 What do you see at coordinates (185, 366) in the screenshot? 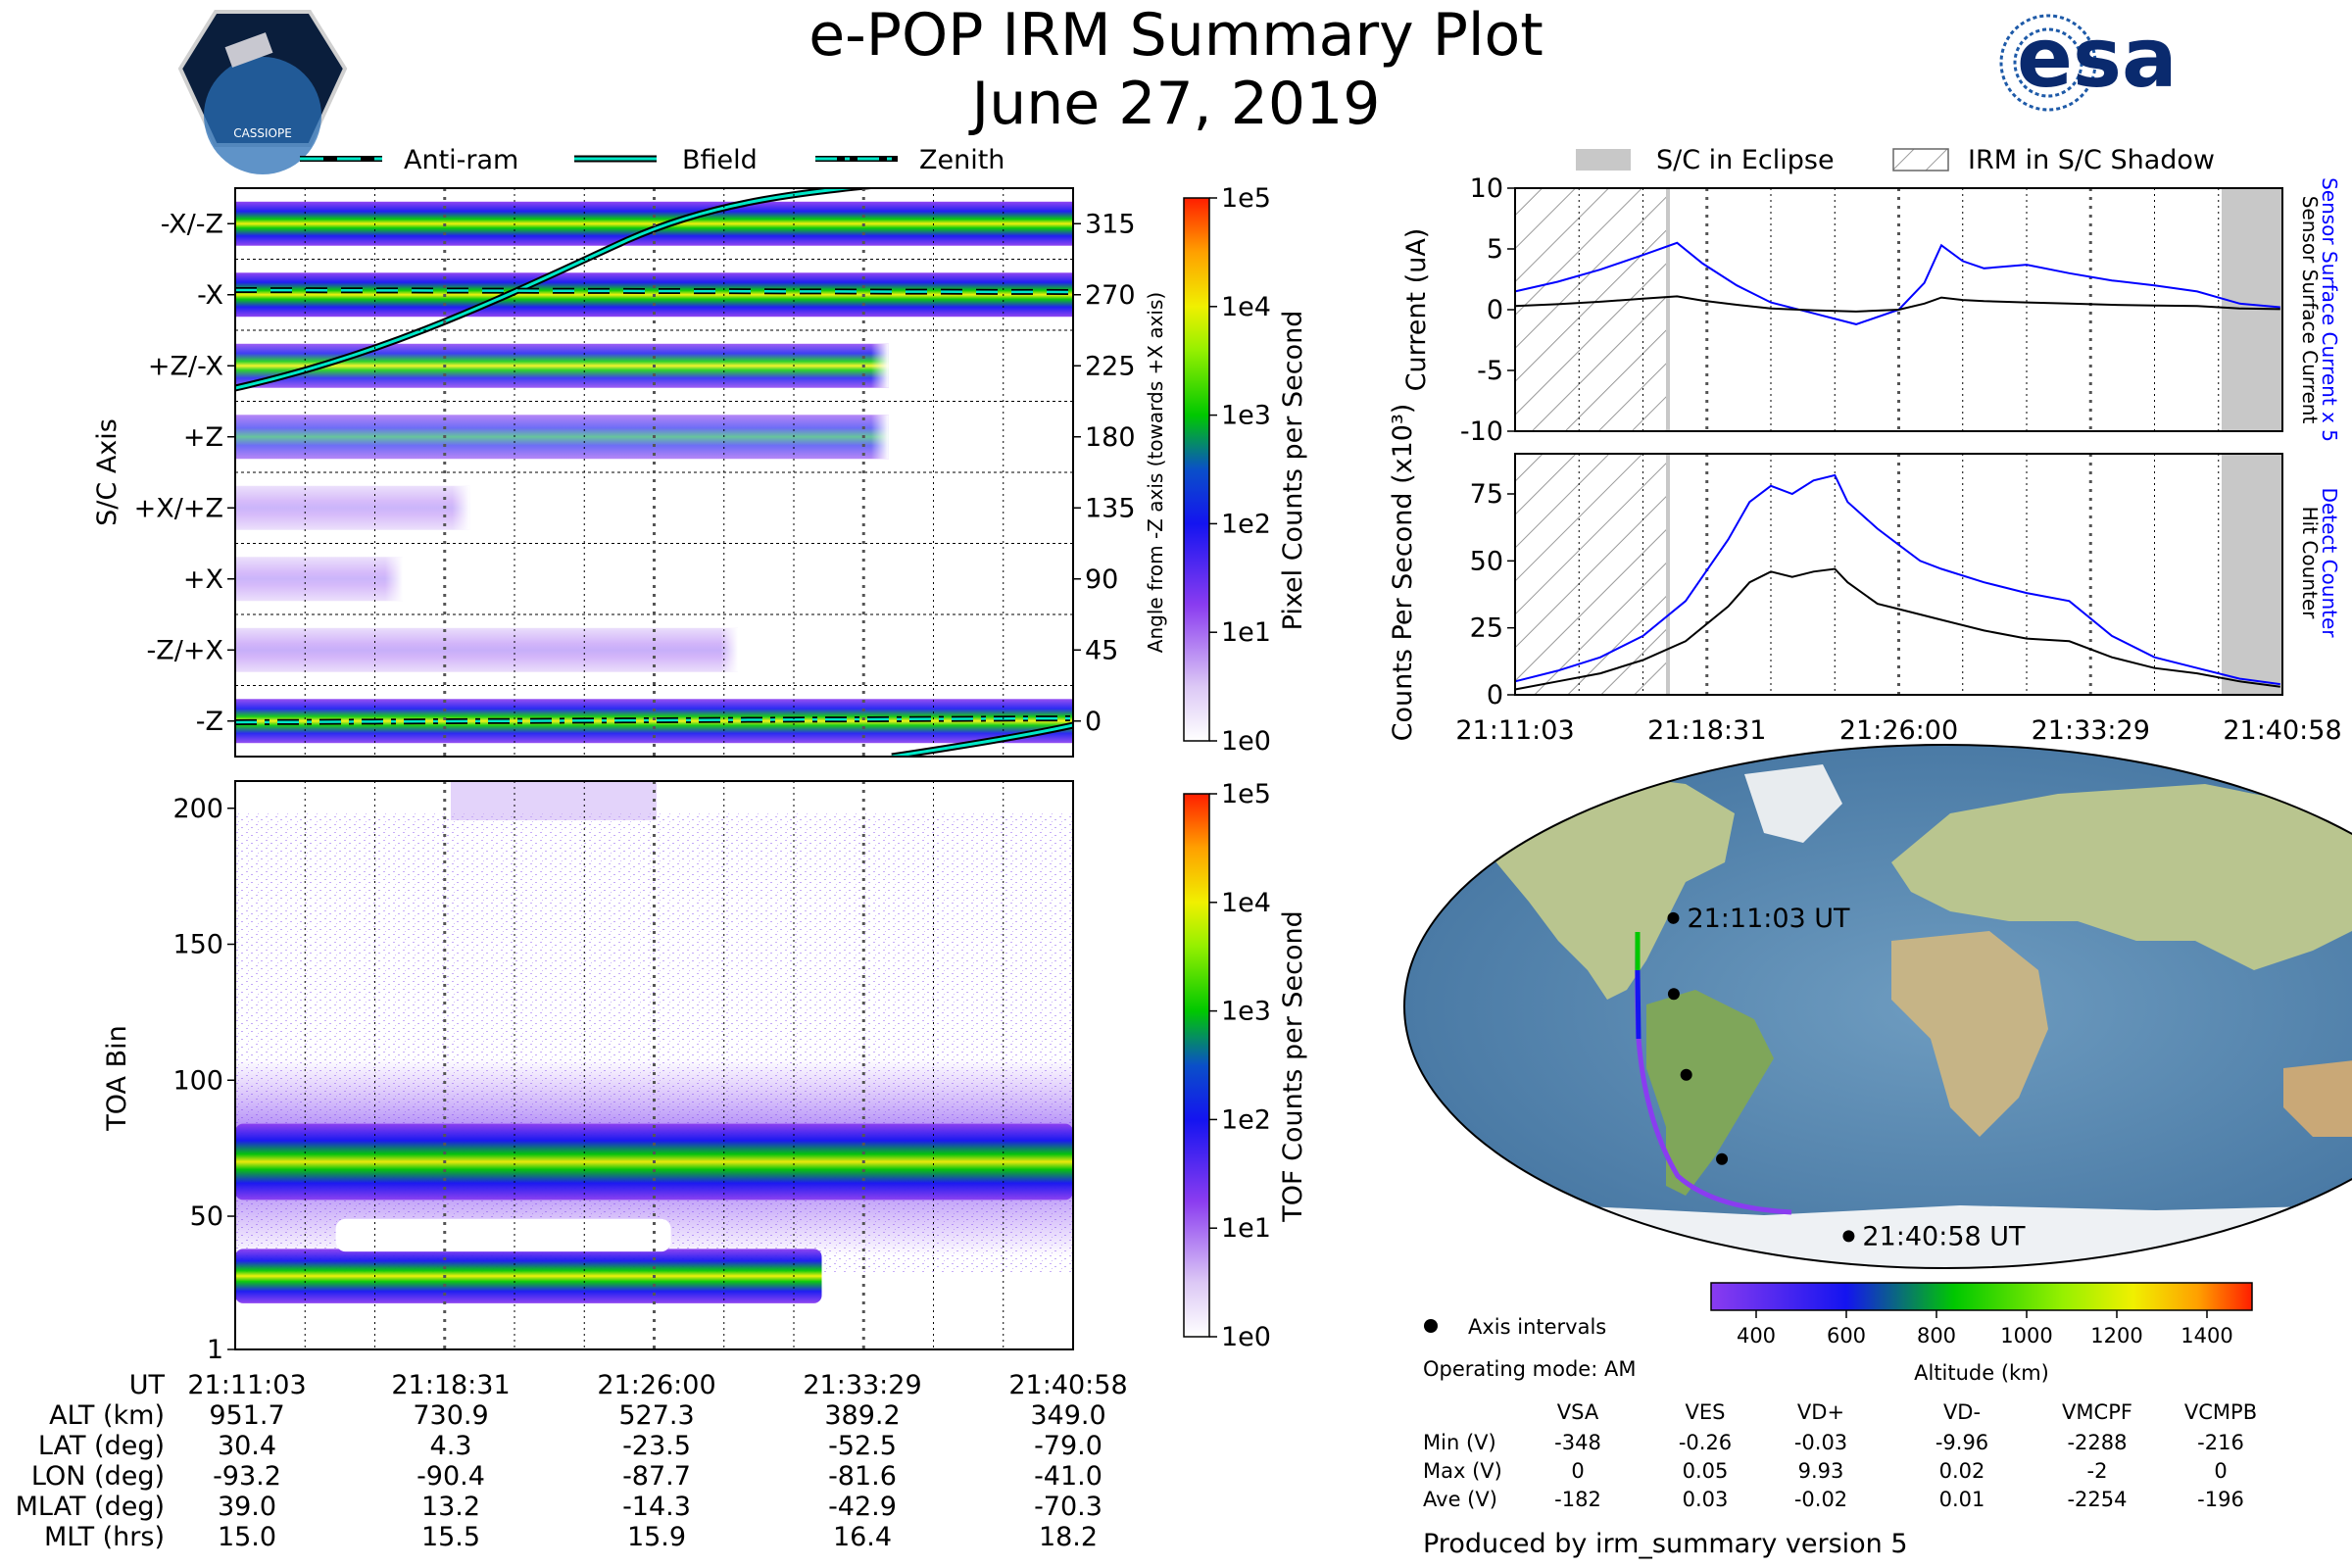
I see `pixel-y-tick-label: +Z/-X` at bounding box center [185, 366].